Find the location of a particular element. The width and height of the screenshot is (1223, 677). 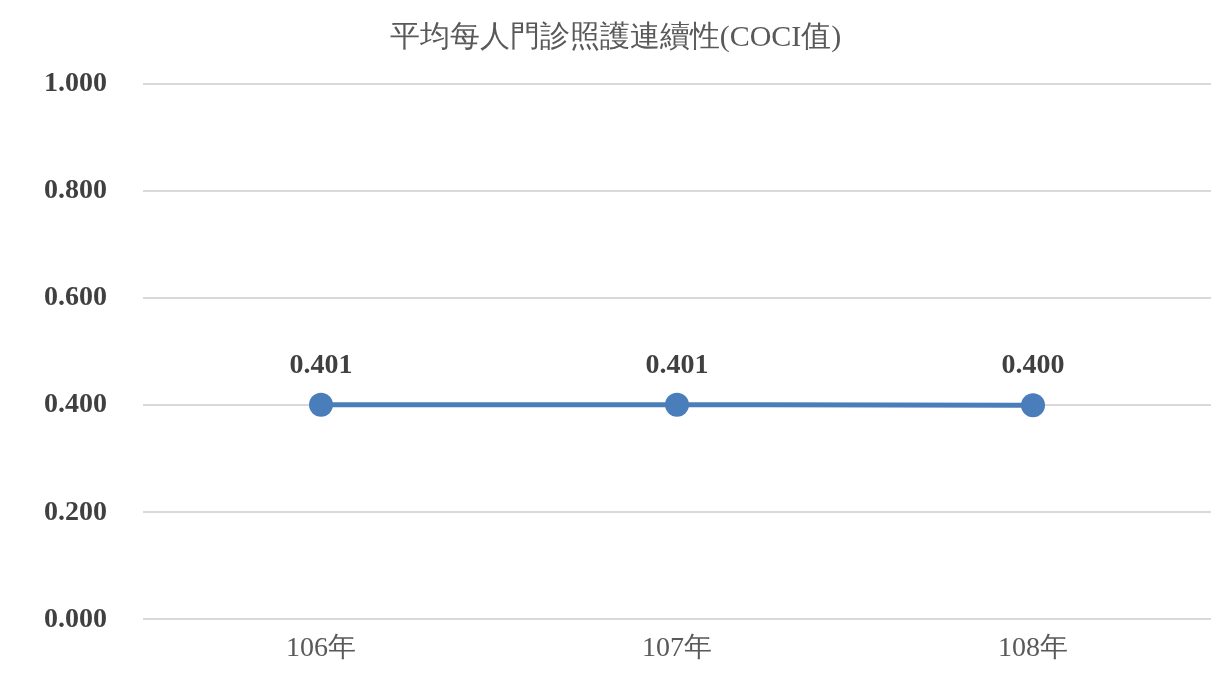

y-tick-label: 0.000 is located at coordinates (75, 617).